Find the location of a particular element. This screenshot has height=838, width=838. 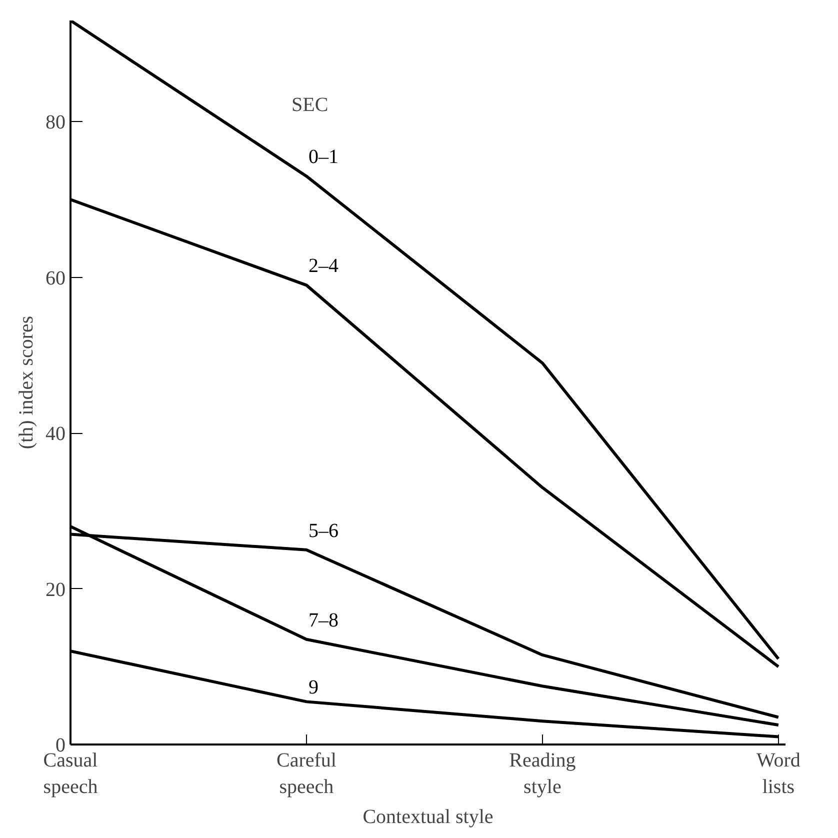

series-label: 9 is located at coordinates (313, 687).